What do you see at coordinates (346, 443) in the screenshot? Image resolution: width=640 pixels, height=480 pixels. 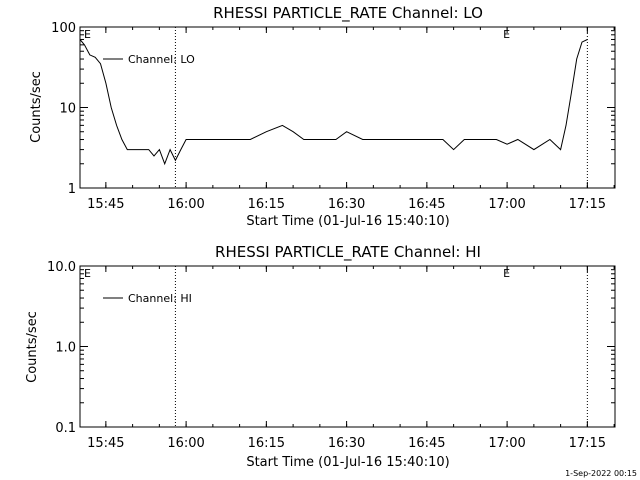 I see `panel-hi-x-tick-label: 16:30` at bounding box center [346, 443].